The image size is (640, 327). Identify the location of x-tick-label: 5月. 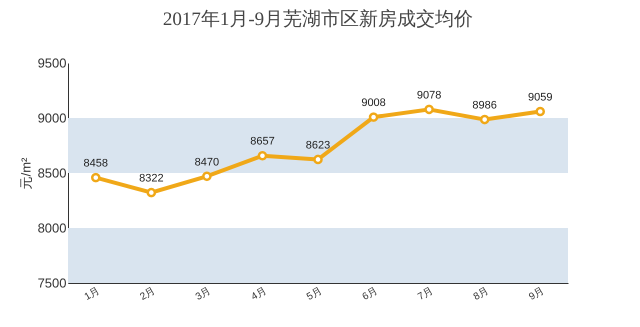
(314, 294).